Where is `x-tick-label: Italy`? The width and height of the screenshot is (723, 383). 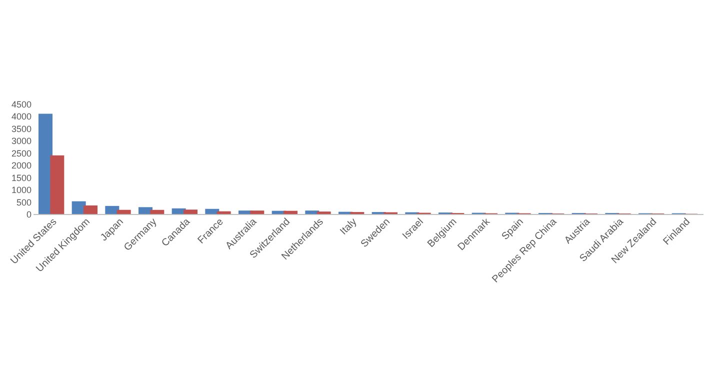
x-tick-label: Italy is located at coordinates (349, 227).